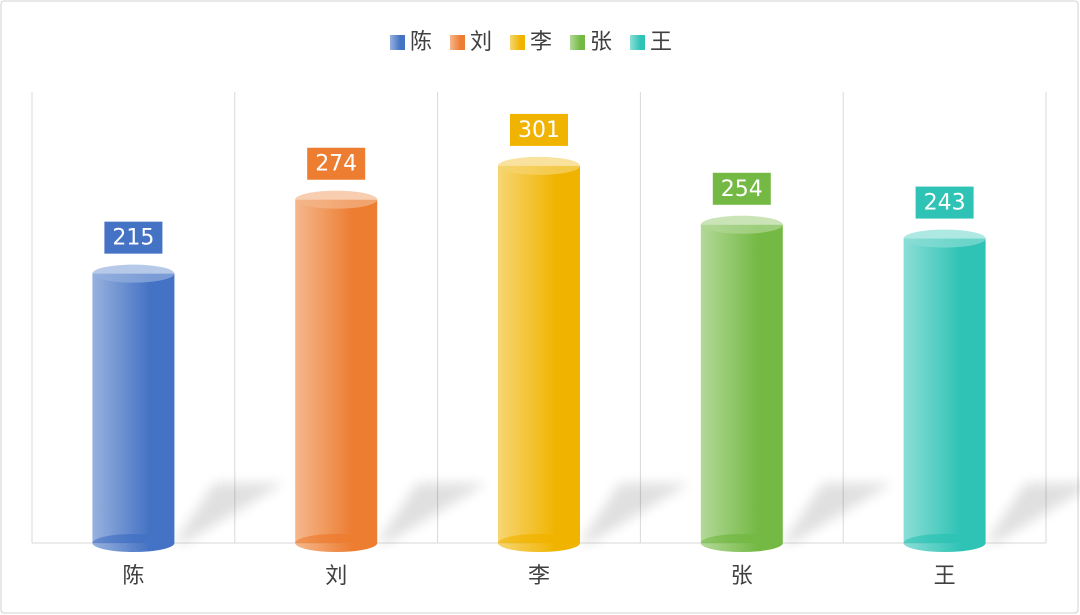 The image size is (1080, 615). I want to click on x-tick-label: 陈, so click(133, 576).